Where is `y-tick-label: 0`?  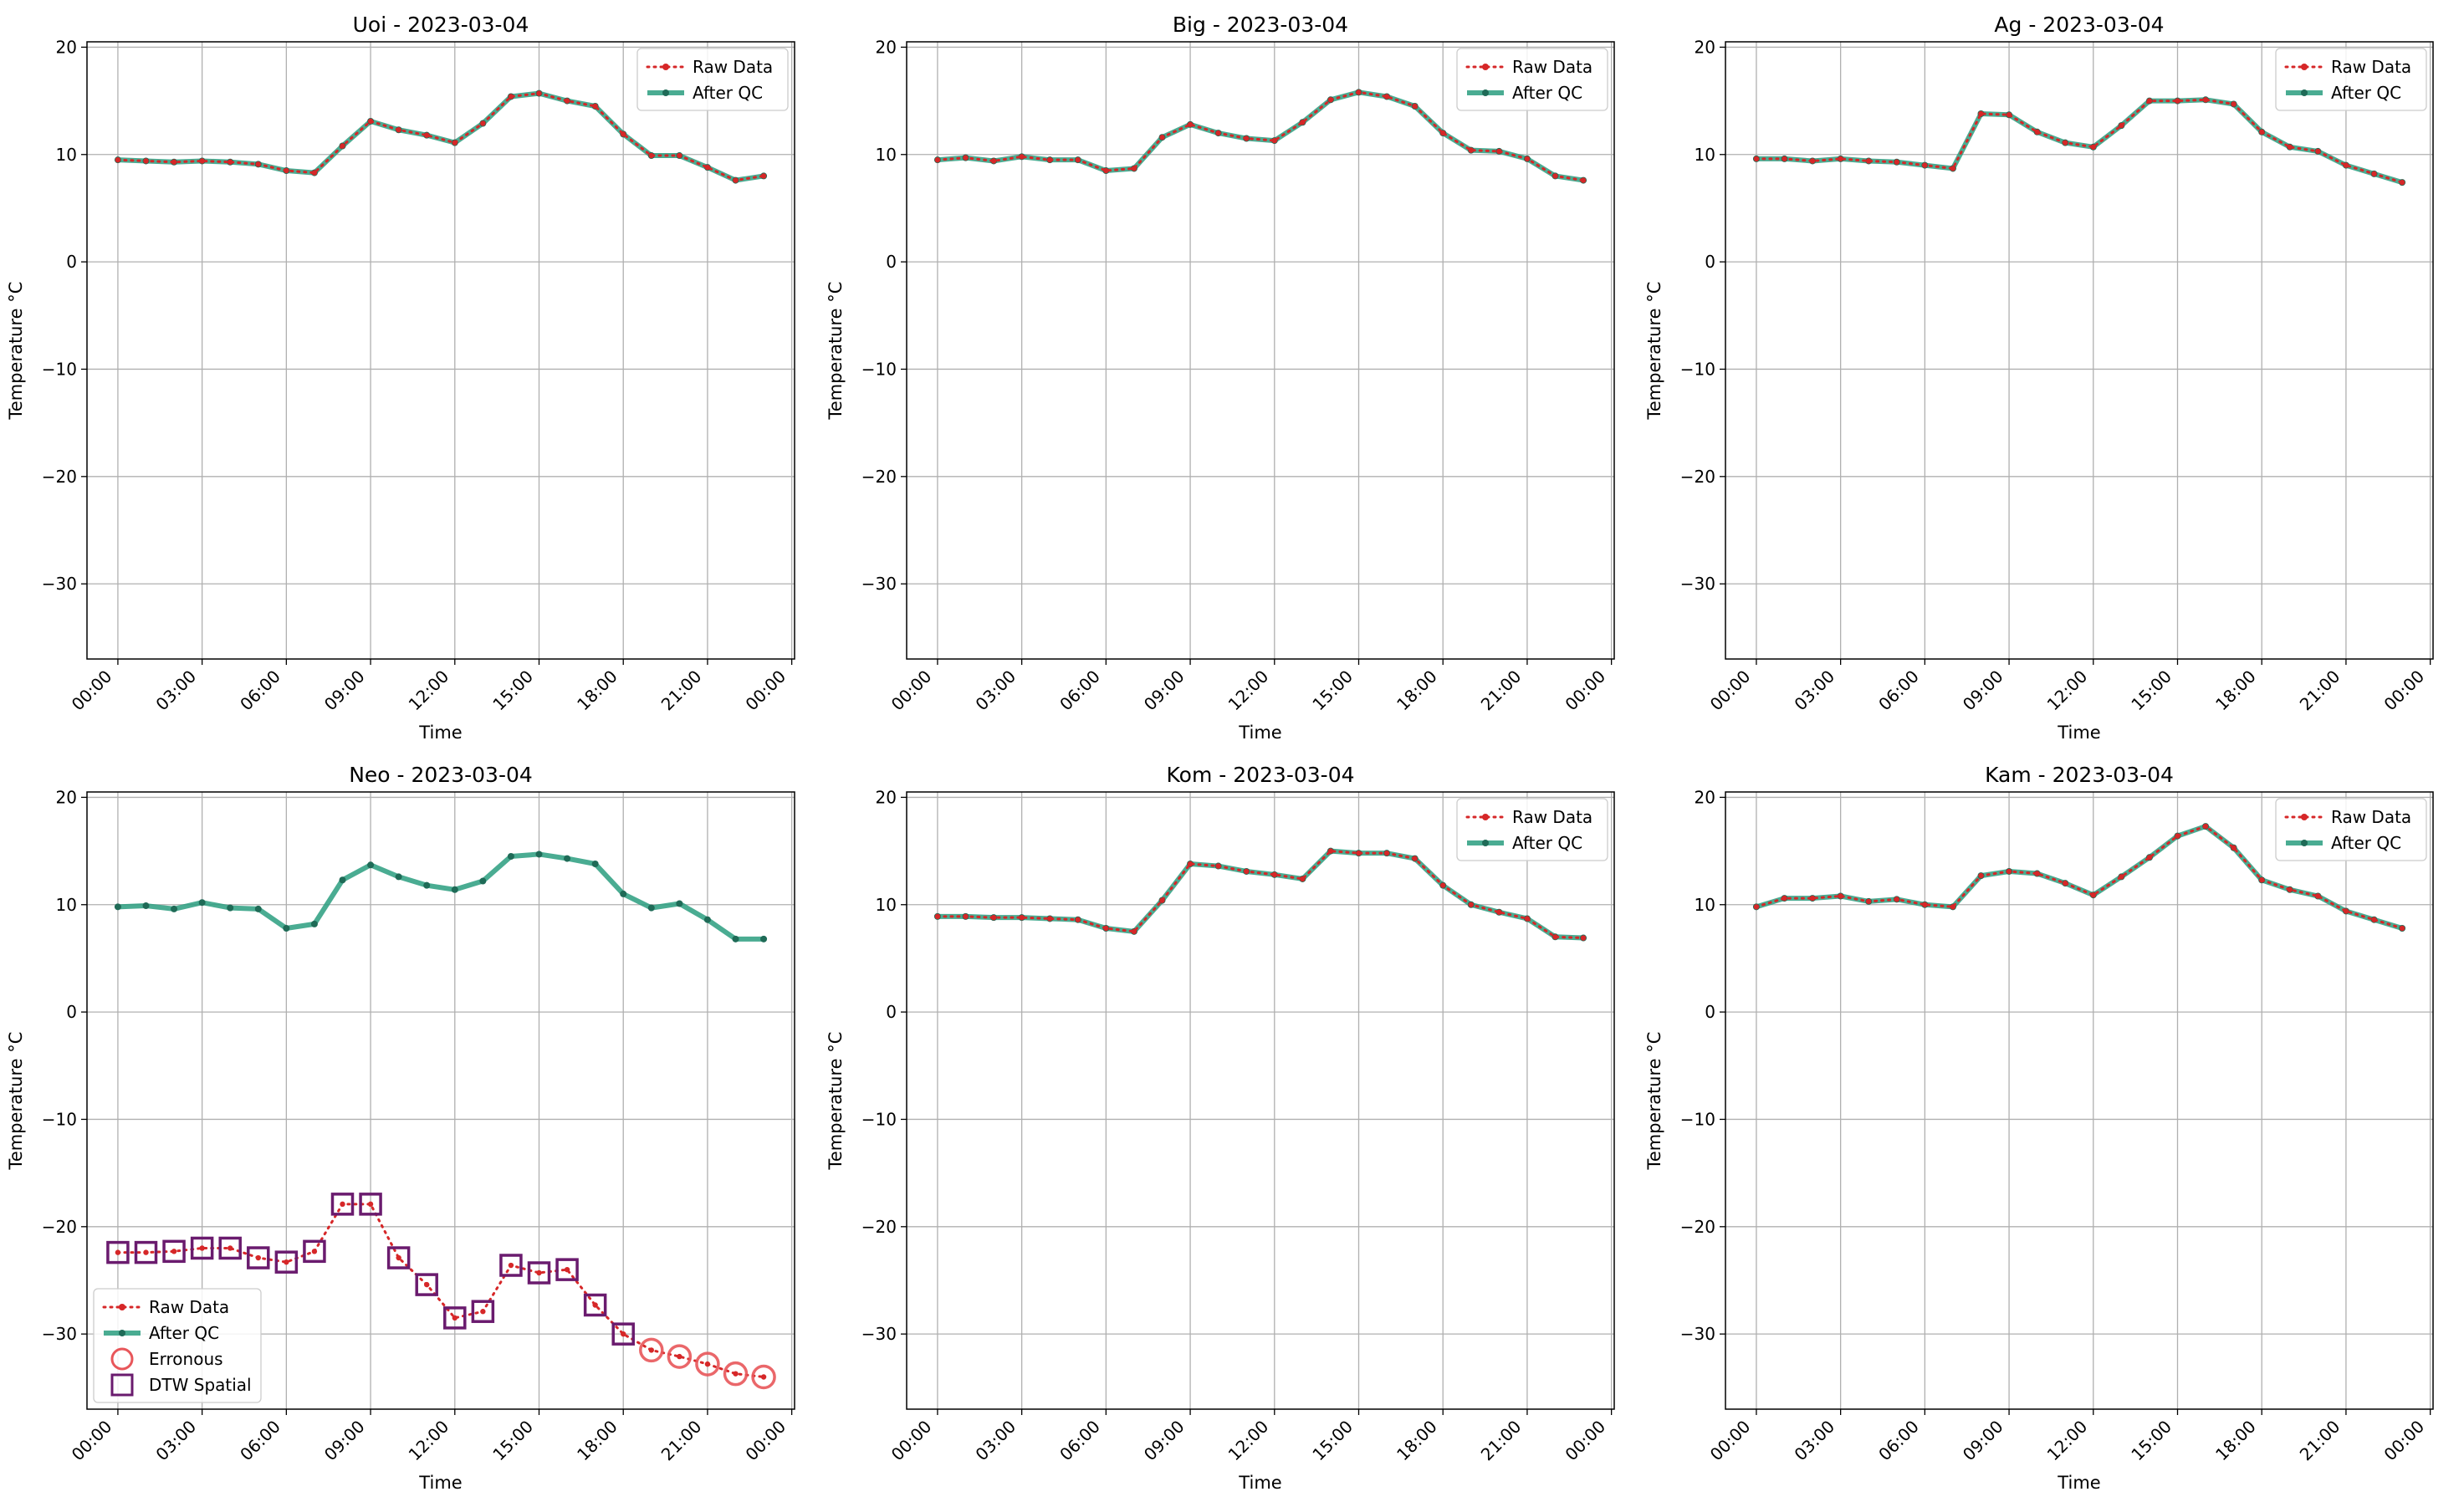 y-tick-label: 0 is located at coordinates (892, 262).